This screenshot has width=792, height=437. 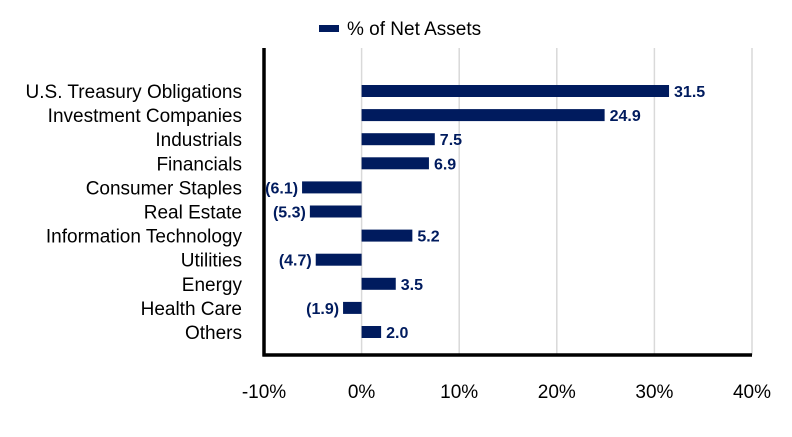 What do you see at coordinates (281, 188) in the screenshot?
I see `data-label: (6.1)` at bounding box center [281, 188].